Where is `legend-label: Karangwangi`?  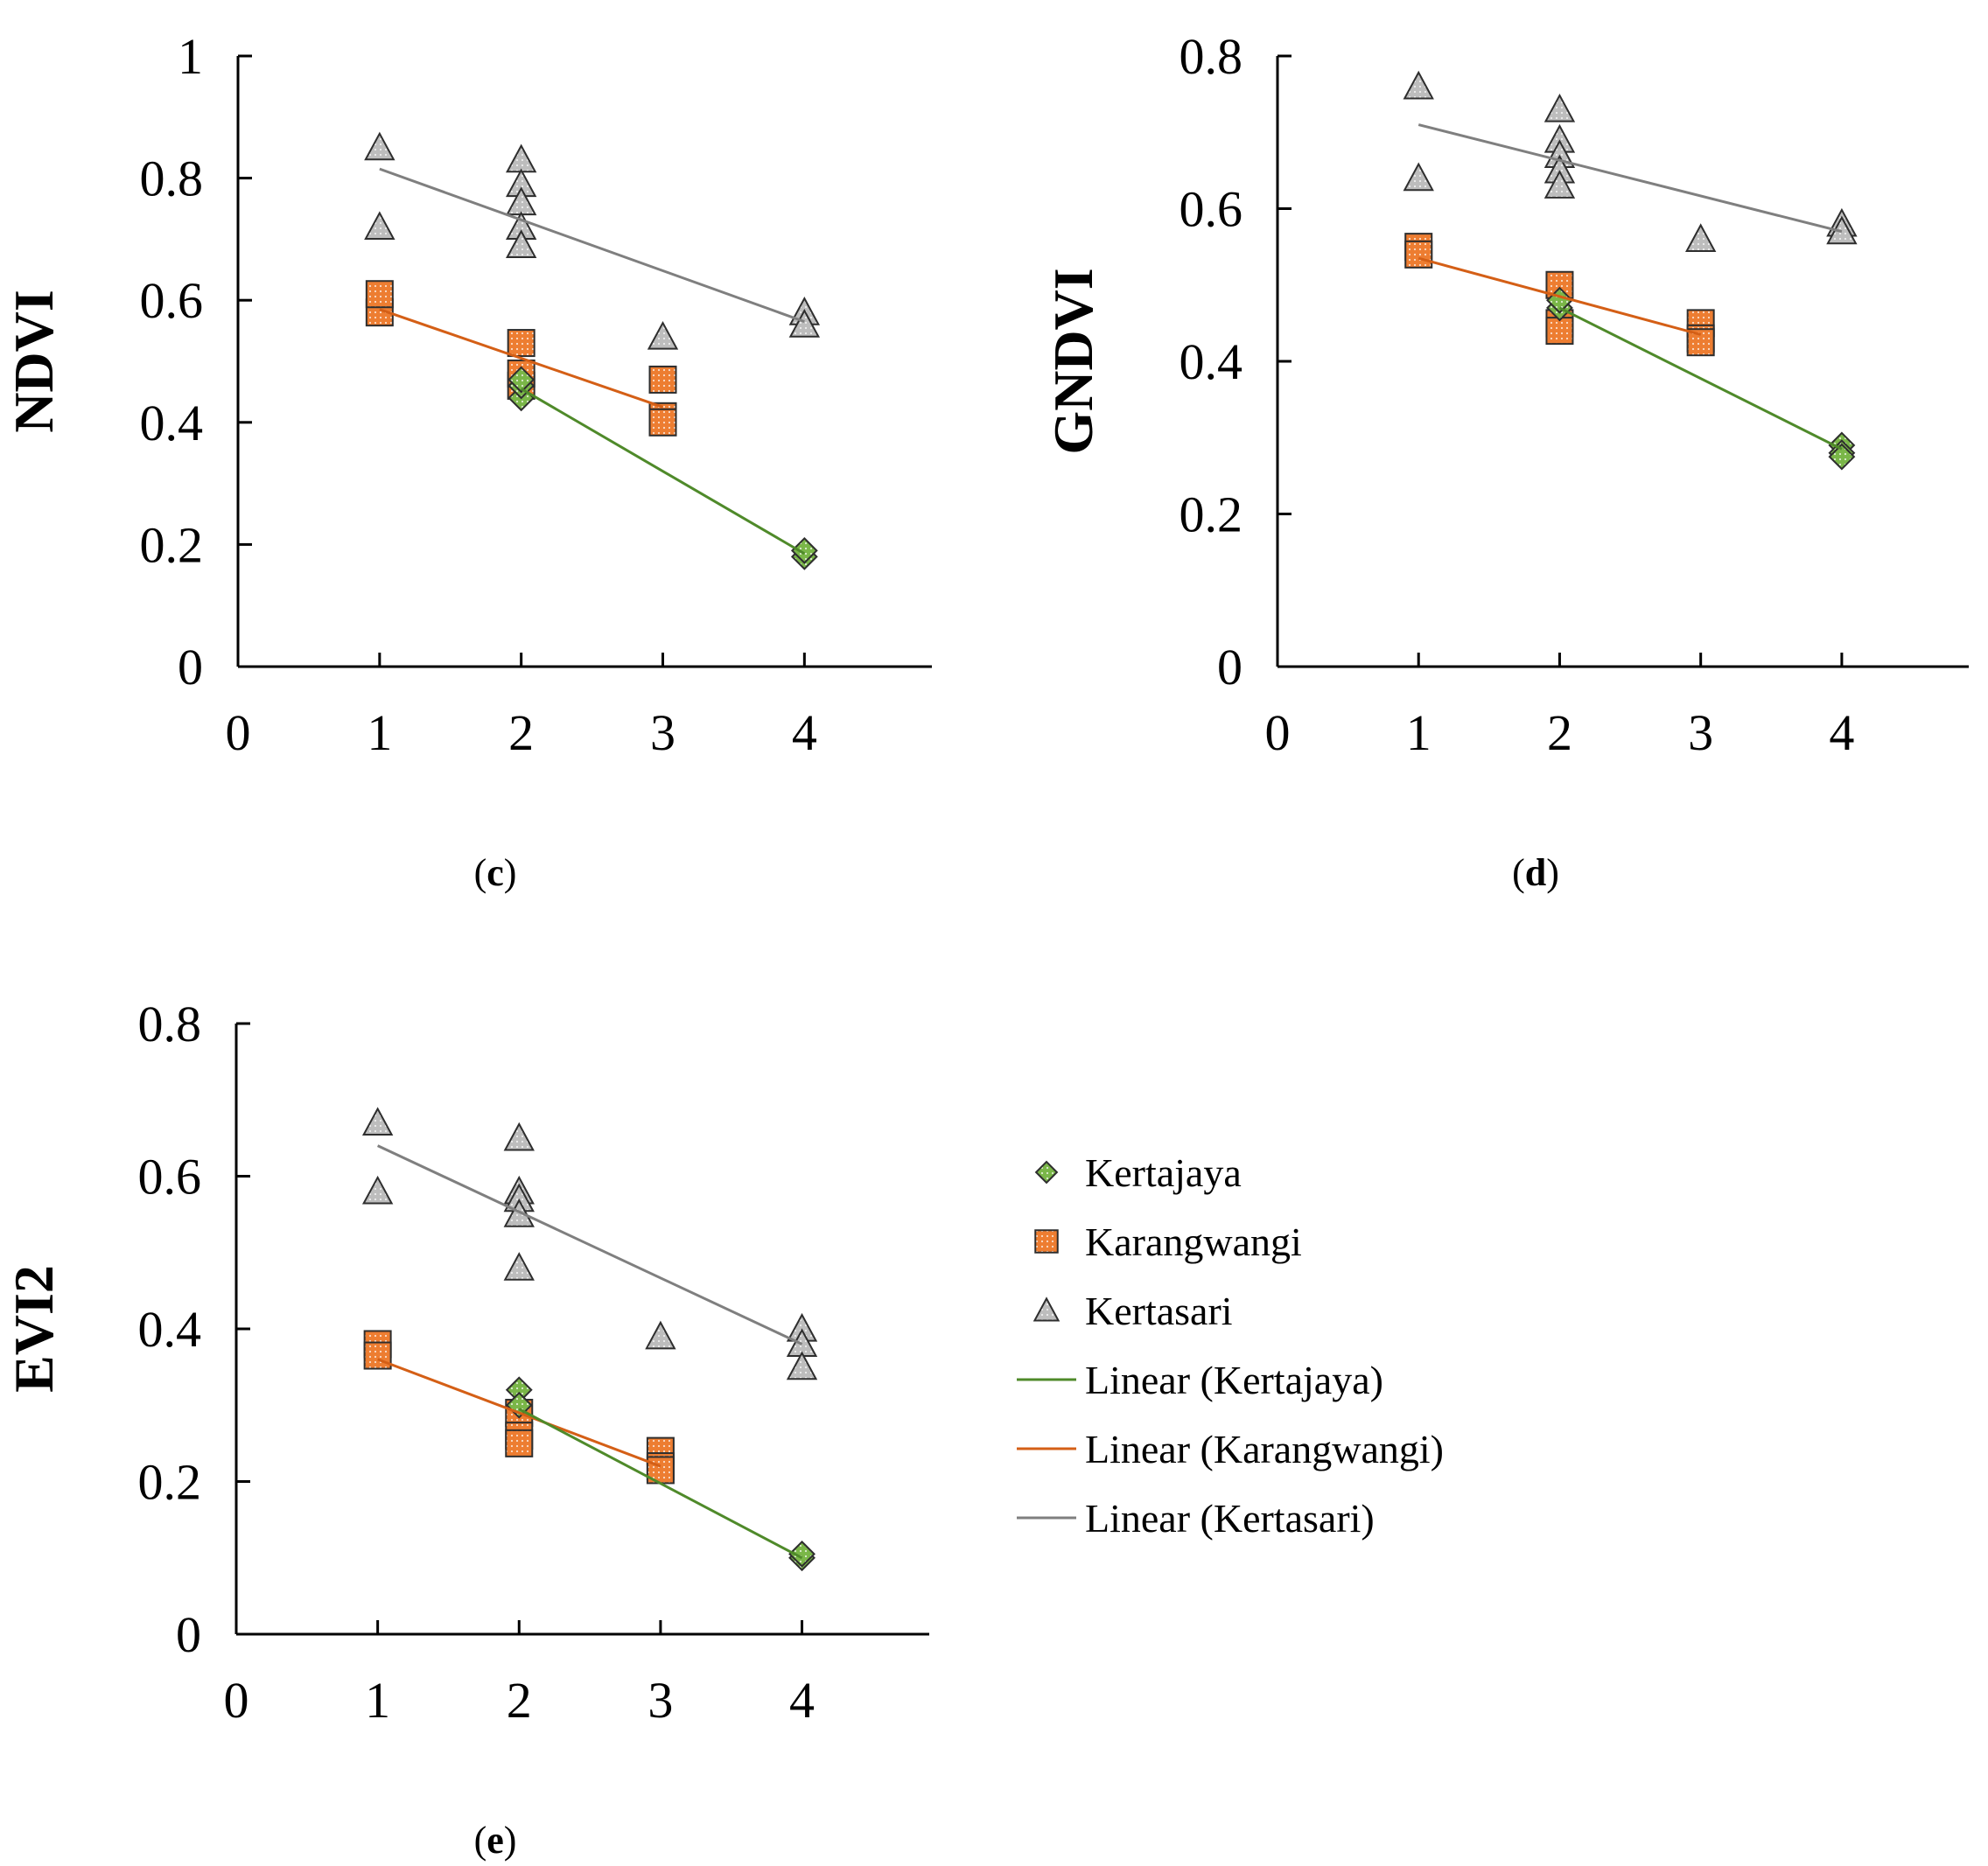 legend-label: Karangwangi is located at coordinates (1193, 1242).